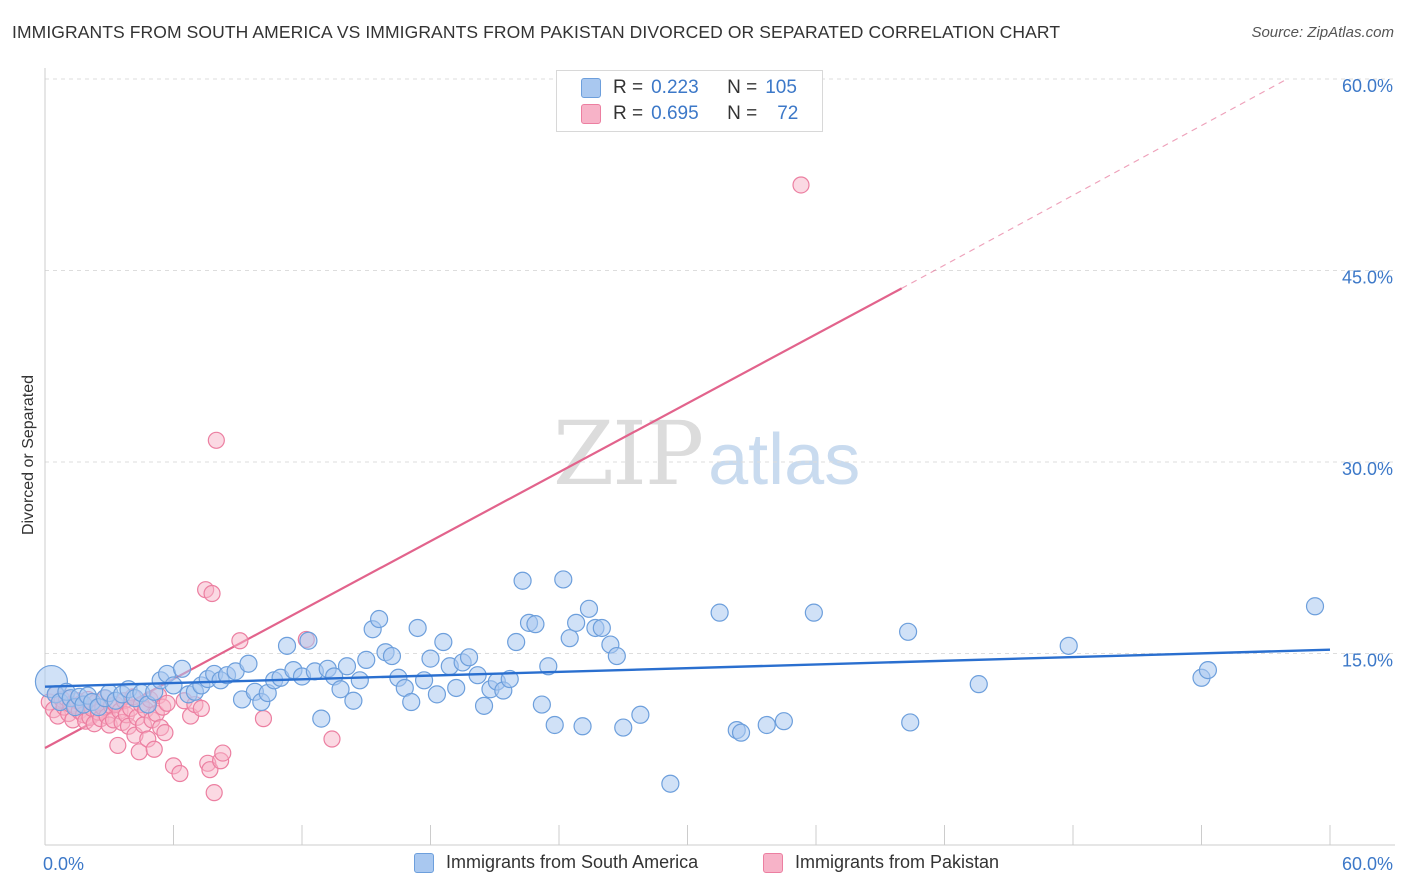 This screenshot has height=892, width=1406. What do you see at coordinates (675, 87) in the screenshot?
I see `r-value: 0.223` at bounding box center [675, 87].